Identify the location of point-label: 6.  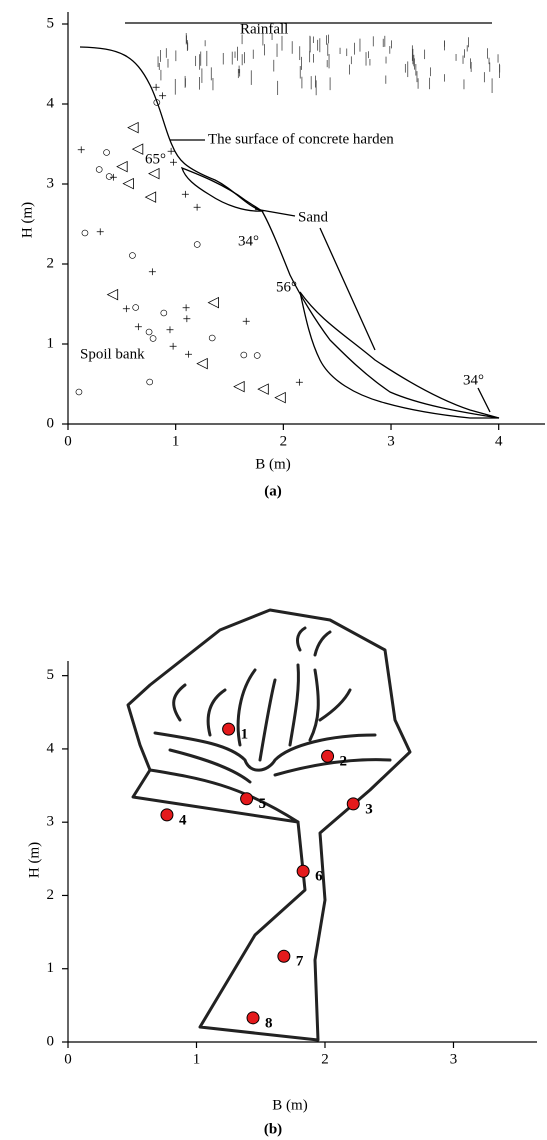
(319, 877).